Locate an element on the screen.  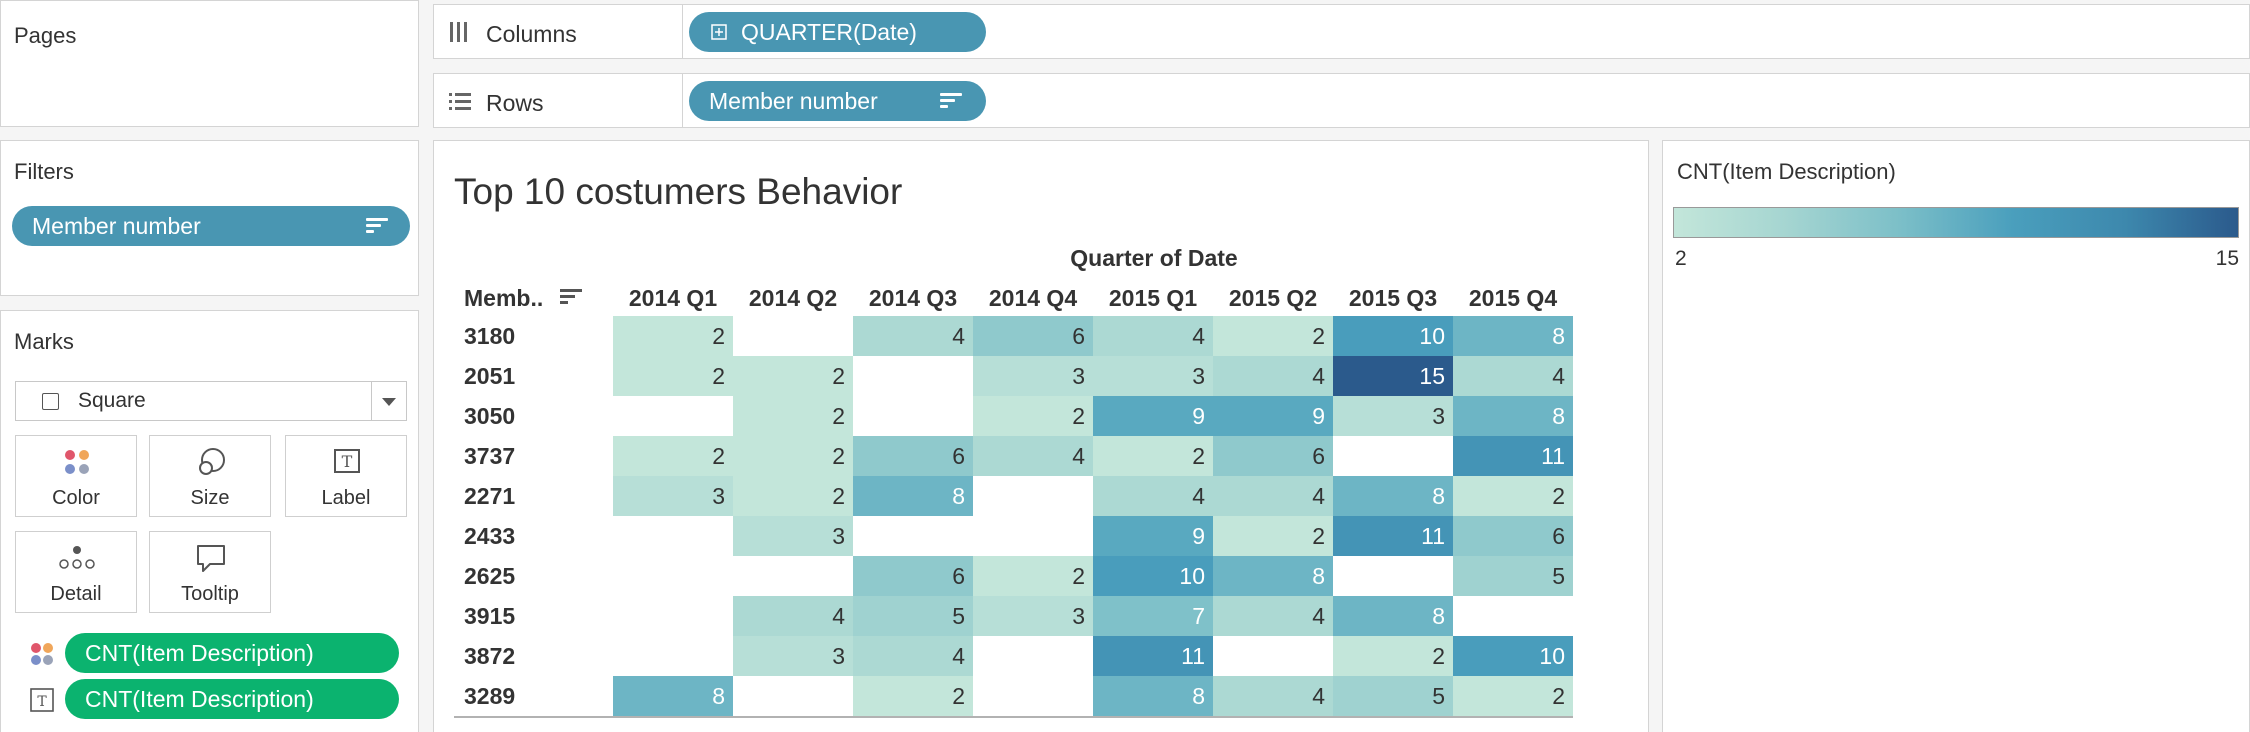
rows-pill-member-number: Member number is located at coordinates (837, 101).